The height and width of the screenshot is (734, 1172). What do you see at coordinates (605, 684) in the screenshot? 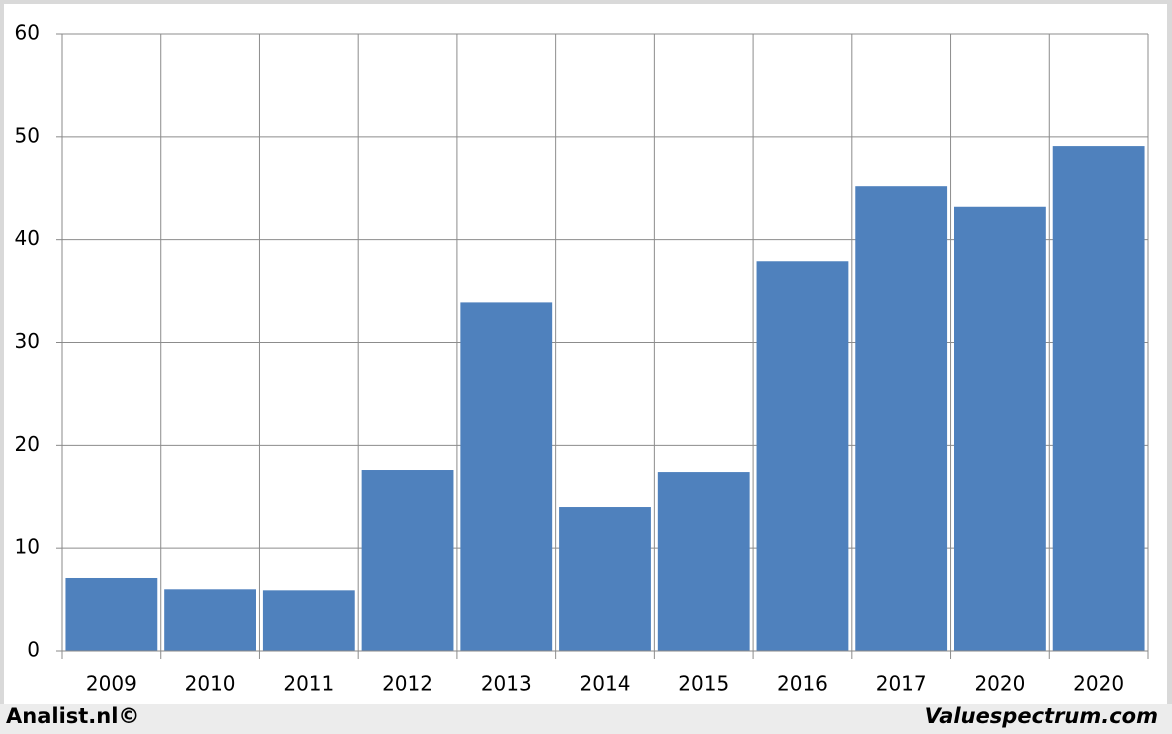
I see `x-tick-label: 2014` at bounding box center [605, 684].